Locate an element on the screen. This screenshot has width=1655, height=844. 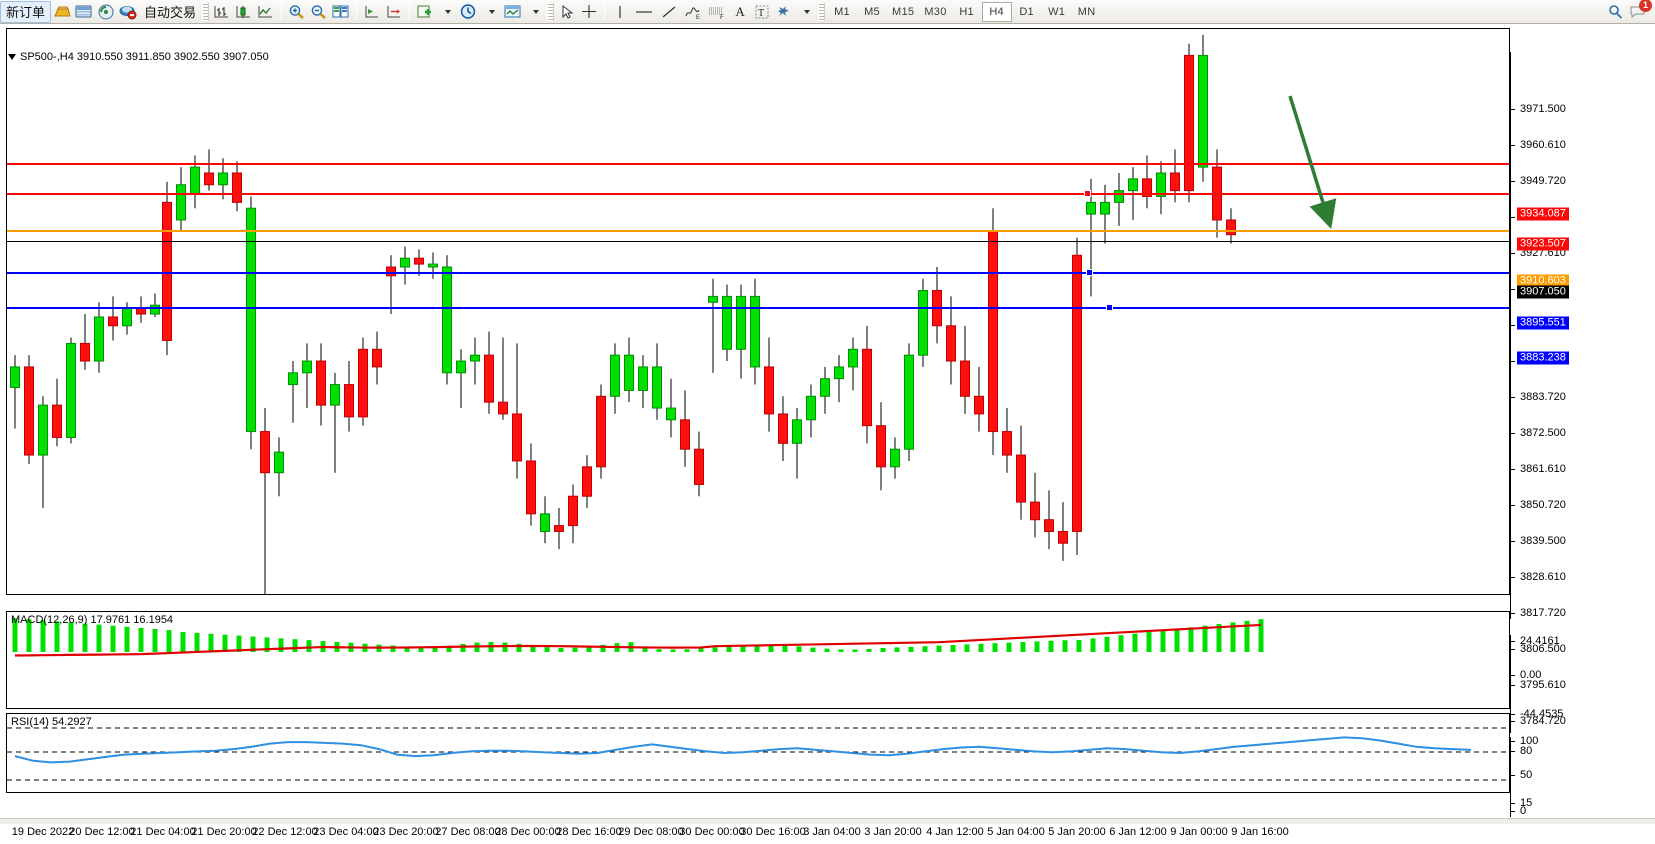
price-line-orange is located at coordinates (758, 231).